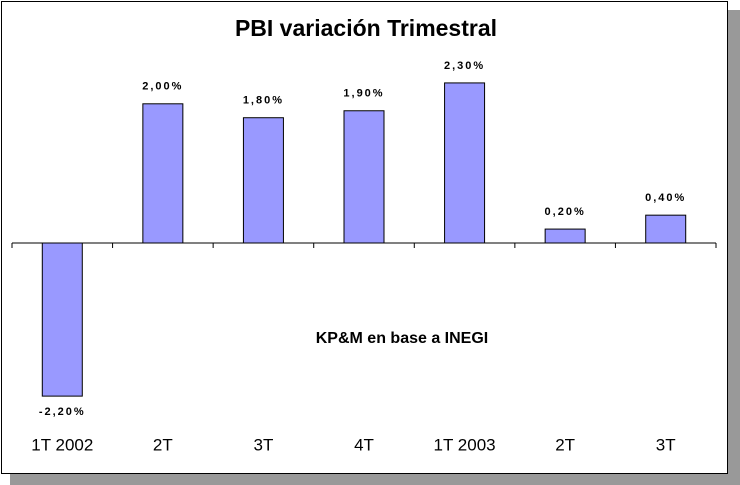 The height and width of the screenshot is (485, 740). What do you see at coordinates (364, 444) in the screenshot?
I see `x-tick-label: 4T` at bounding box center [364, 444].